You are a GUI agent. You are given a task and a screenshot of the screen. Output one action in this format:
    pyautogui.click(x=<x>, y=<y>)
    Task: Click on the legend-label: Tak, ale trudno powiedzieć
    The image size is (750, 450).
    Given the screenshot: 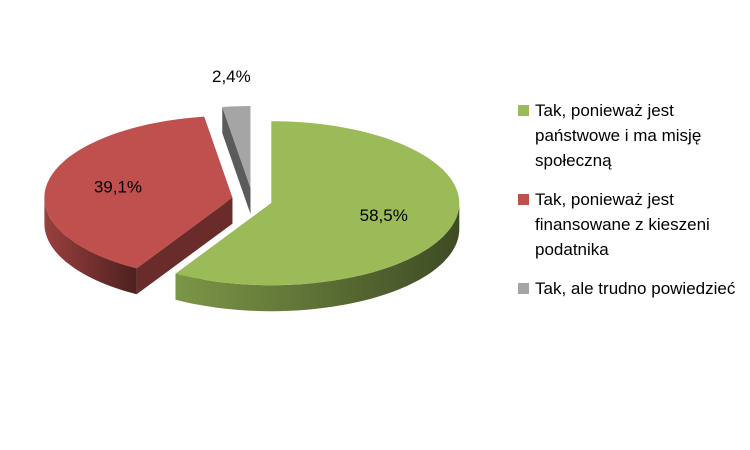 What is the action you would take?
    pyautogui.click(x=635, y=288)
    